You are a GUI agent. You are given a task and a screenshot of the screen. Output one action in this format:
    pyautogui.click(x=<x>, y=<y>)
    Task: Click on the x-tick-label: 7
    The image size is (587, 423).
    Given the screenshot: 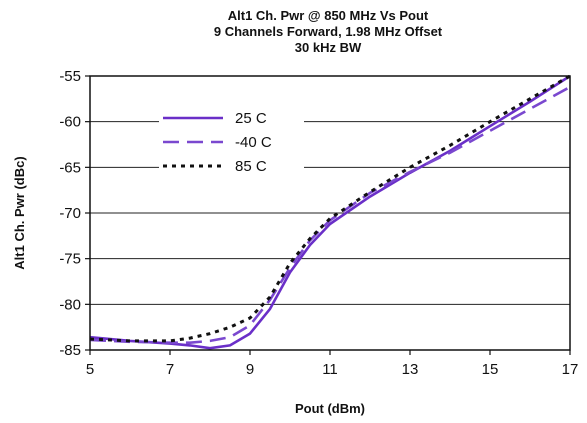 What is the action you would take?
    pyautogui.click(x=170, y=369)
    